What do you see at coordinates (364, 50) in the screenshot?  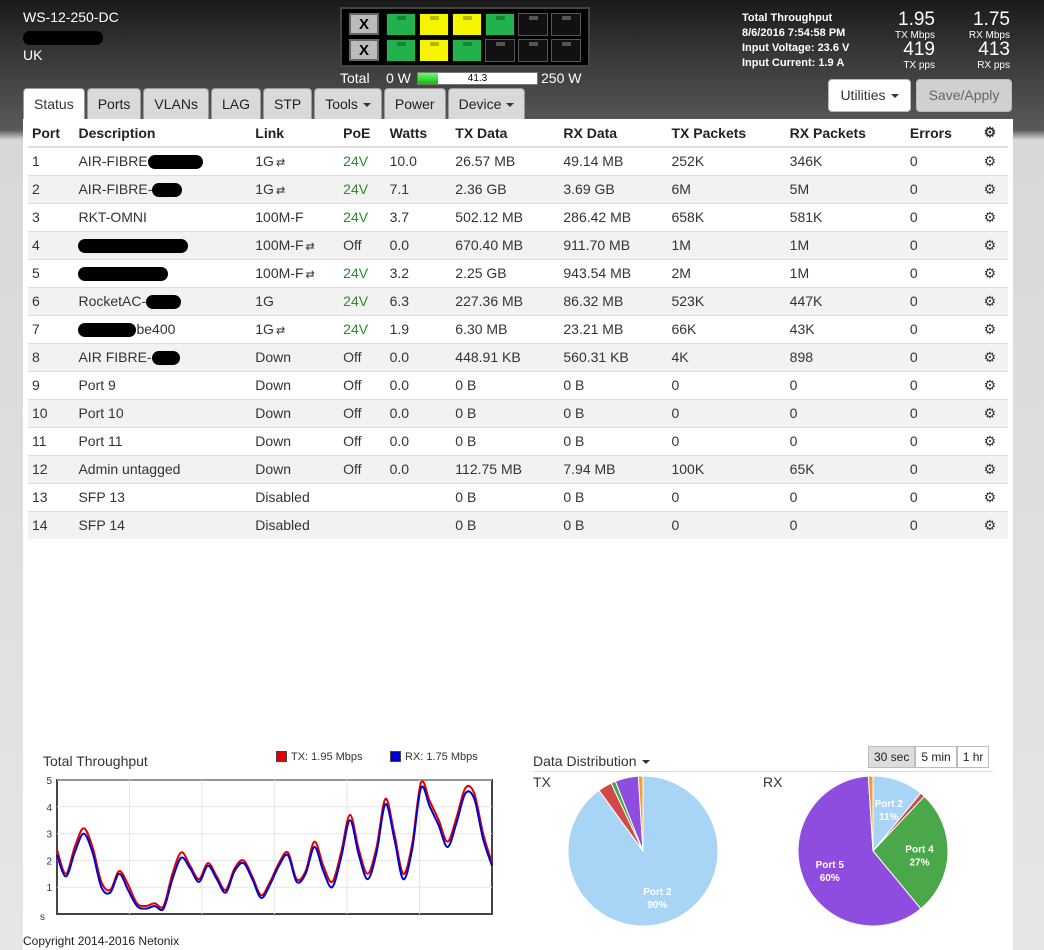 I see `sfp-14-indicator: X` at bounding box center [364, 50].